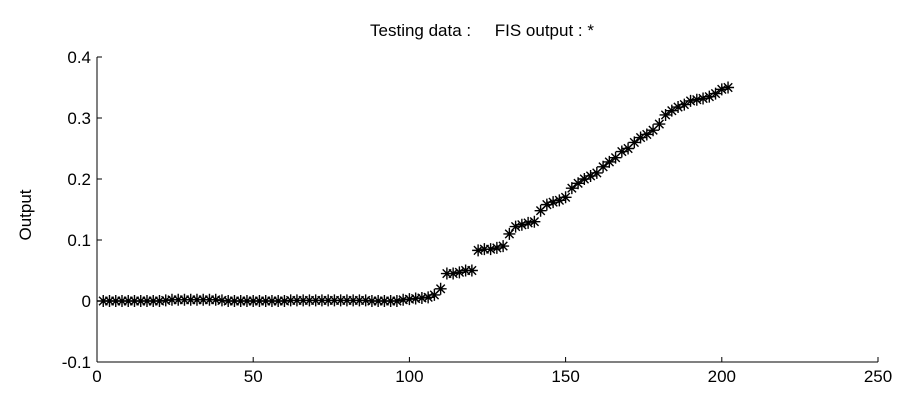 This screenshot has width=898, height=394. Describe the element at coordinates (565, 376) in the screenshot. I see `x-tick-label: 150` at that location.